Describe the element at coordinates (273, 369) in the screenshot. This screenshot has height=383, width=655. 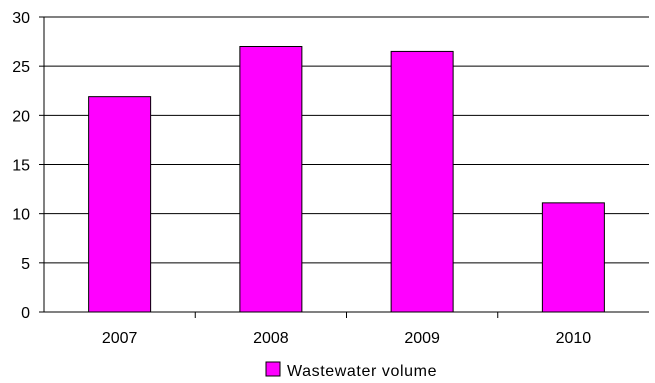
I see `legend-swatch` at that location.